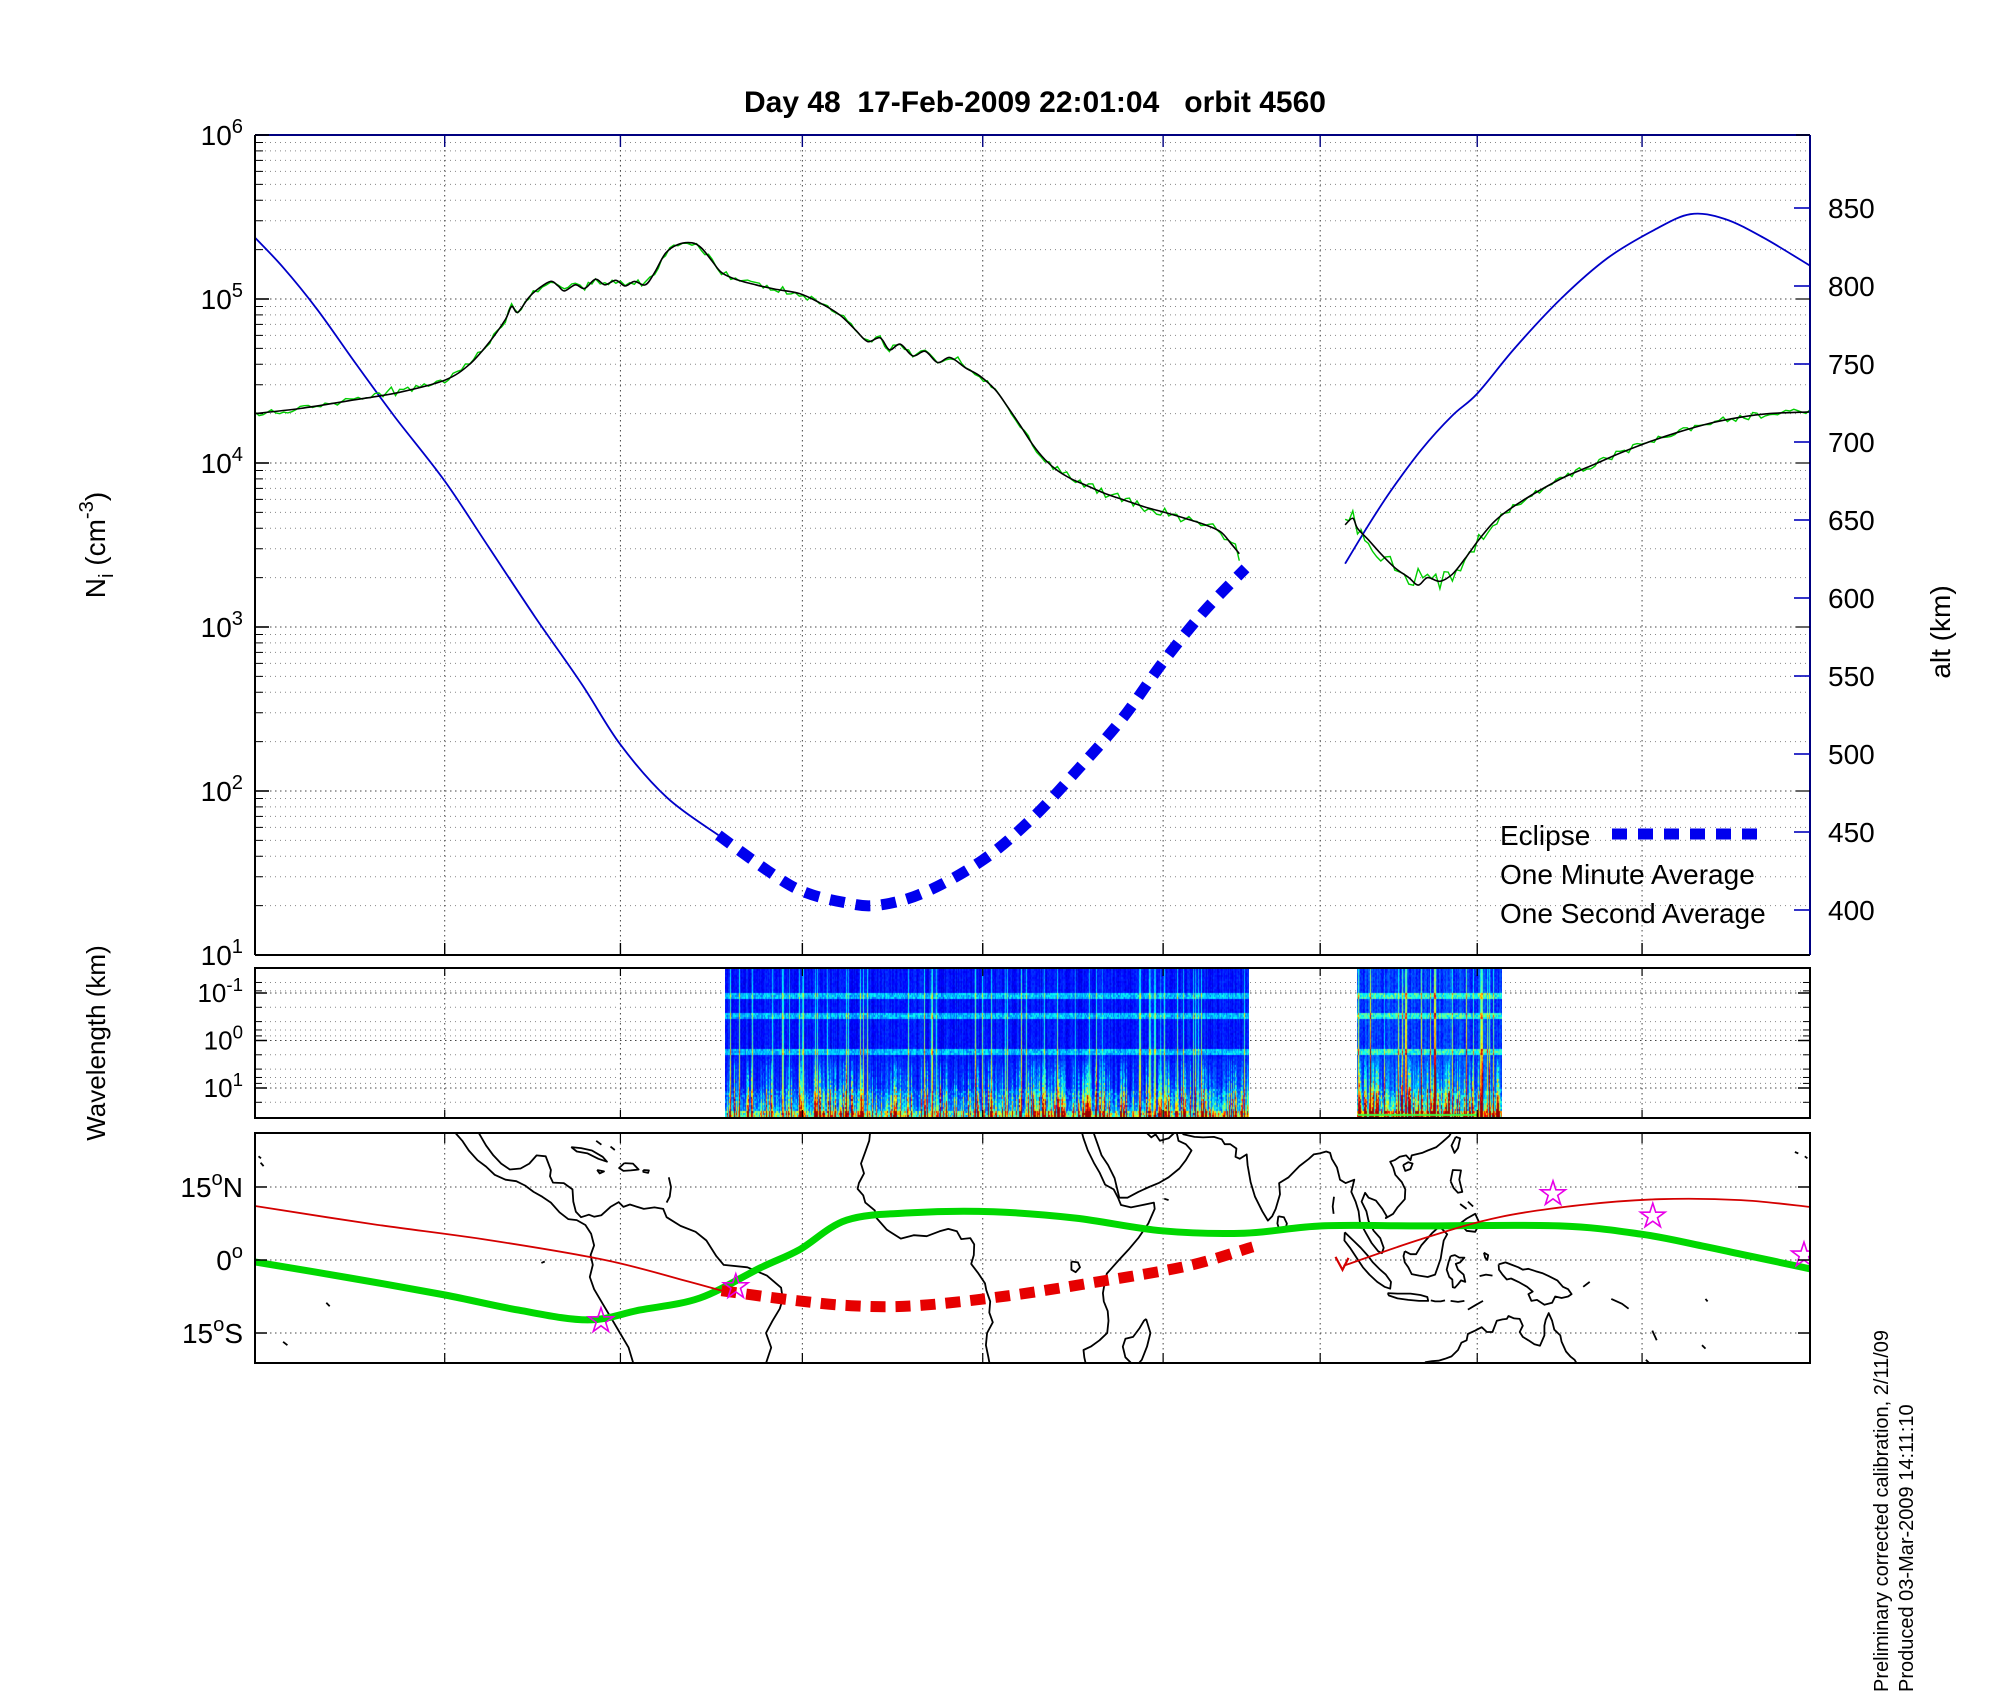 The image size is (2000, 1700). Describe the element at coordinates (1851, 208) in the screenshot. I see `y-tick-label-alt: 850` at that location.